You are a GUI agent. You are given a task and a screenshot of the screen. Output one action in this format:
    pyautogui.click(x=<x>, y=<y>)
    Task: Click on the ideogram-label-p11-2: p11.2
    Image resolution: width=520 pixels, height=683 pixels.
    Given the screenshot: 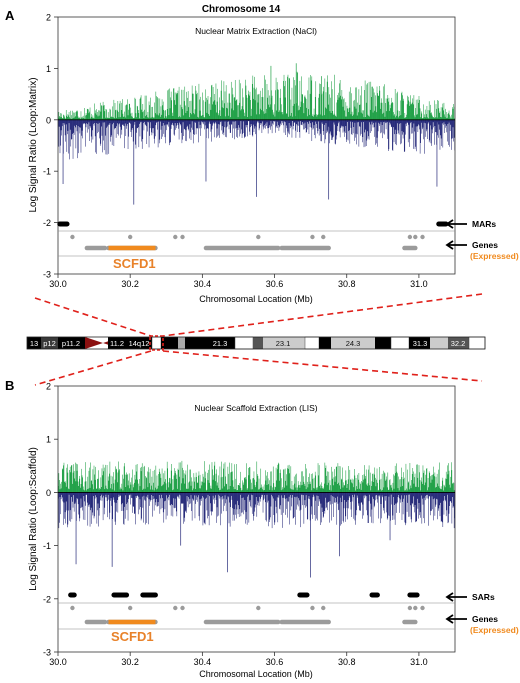 What is the action you would take?
    pyautogui.click(x=71, y=343)
    